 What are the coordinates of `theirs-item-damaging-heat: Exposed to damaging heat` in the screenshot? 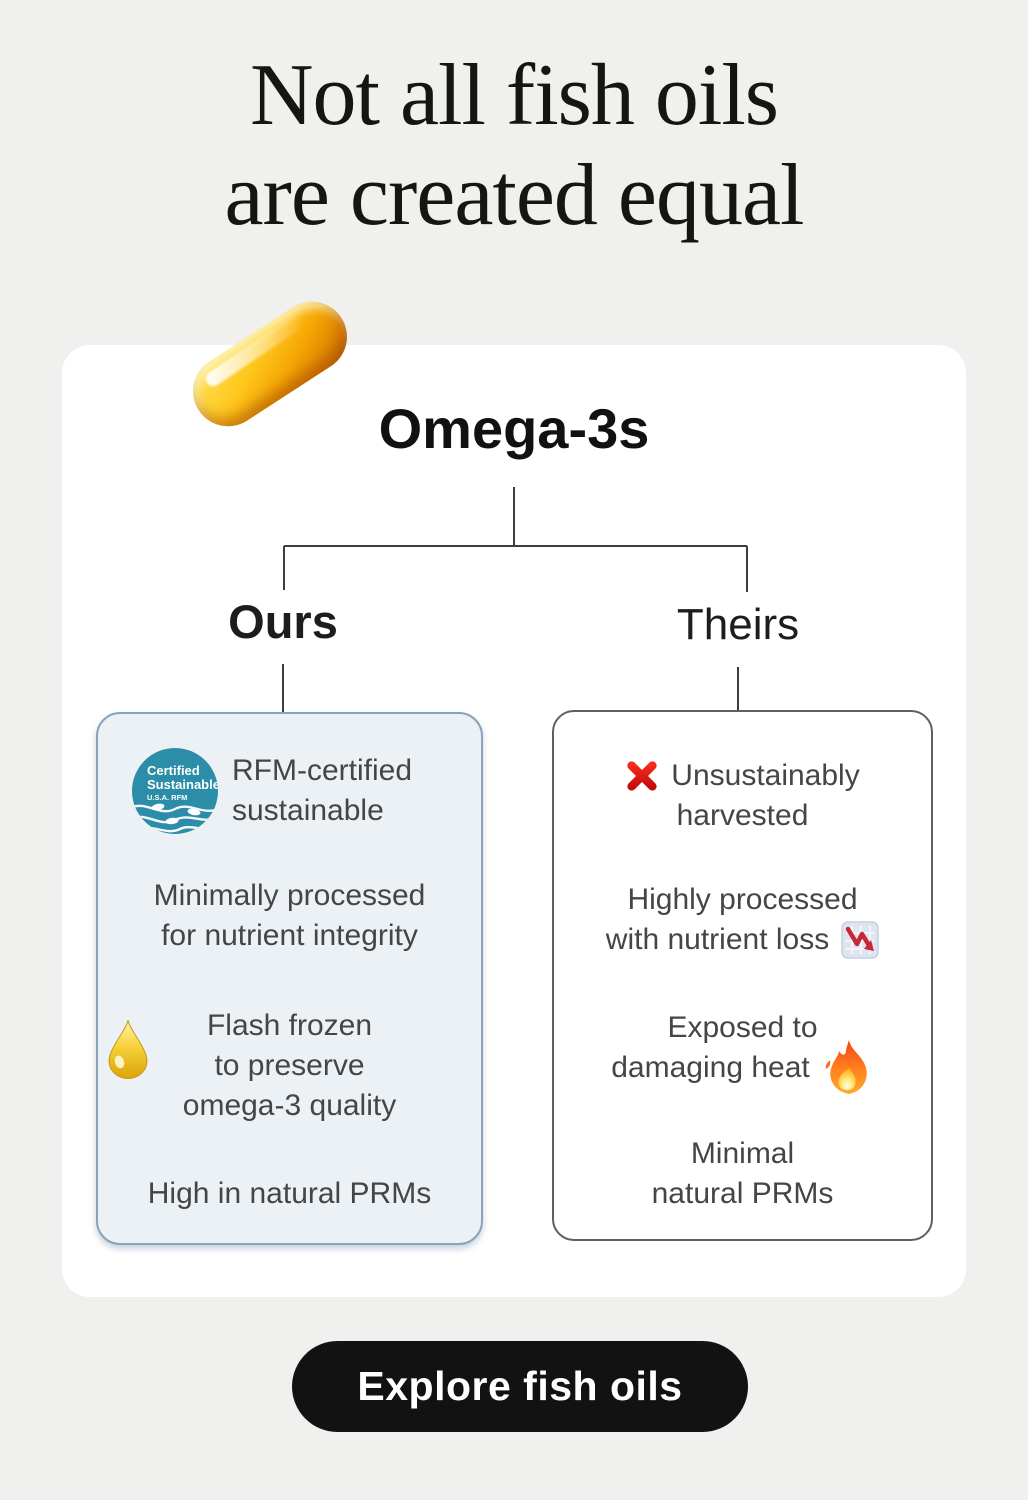 It's located at (742, 1051).